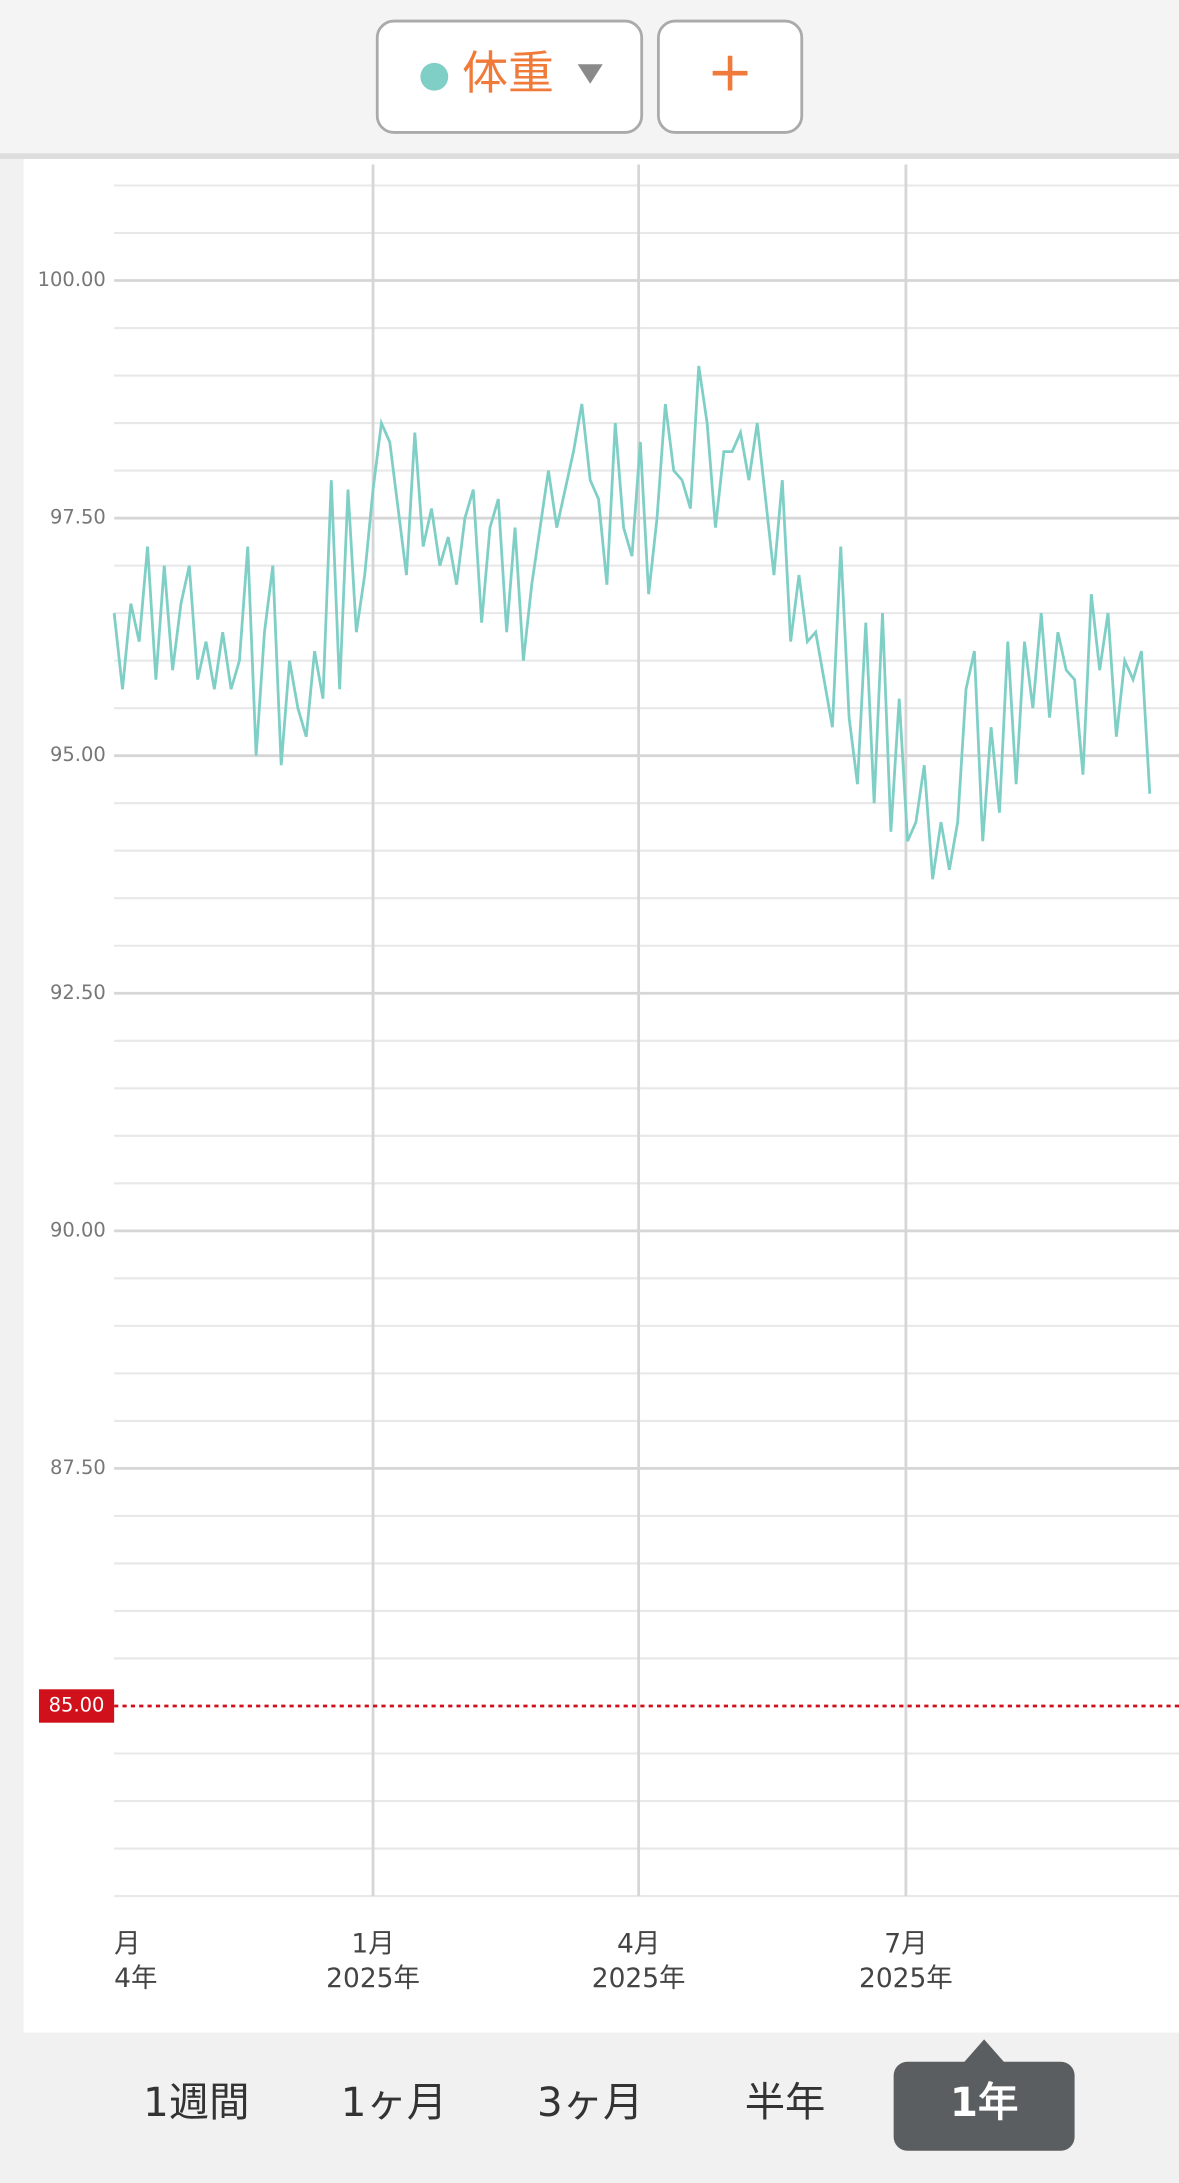 This screenshot has width=1179, height=2183. I want to click on period-tabs: 1週間 1ヶ月 3ヶ月 半年 1年, so click(609, 2106).